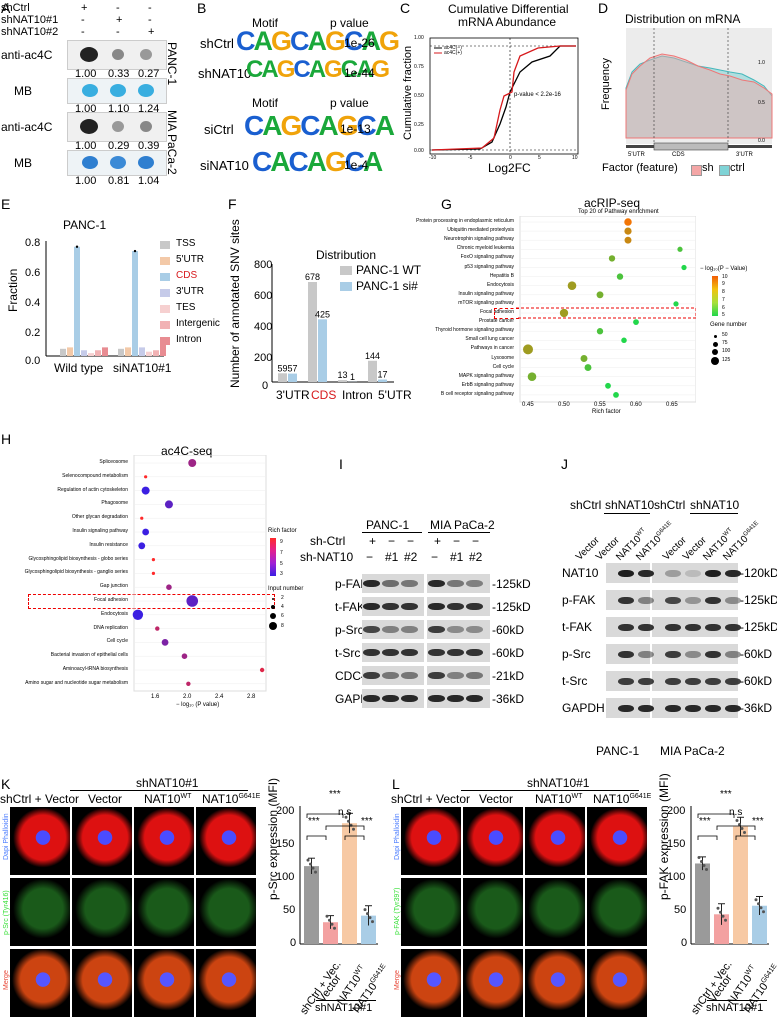  I want to click on bar-value-label: 17, so click(382, 374).